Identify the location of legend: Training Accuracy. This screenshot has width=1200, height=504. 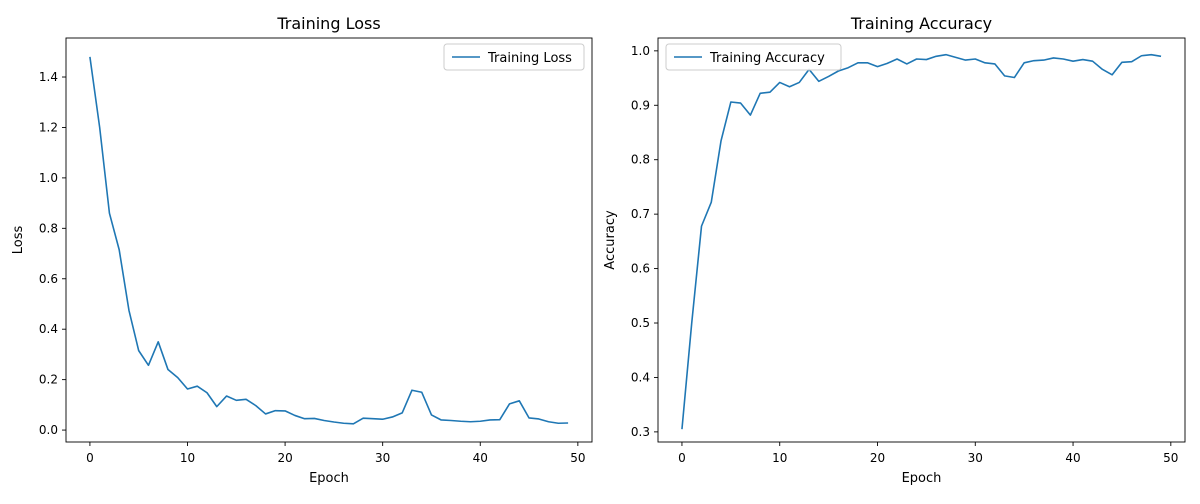
(753, 57).